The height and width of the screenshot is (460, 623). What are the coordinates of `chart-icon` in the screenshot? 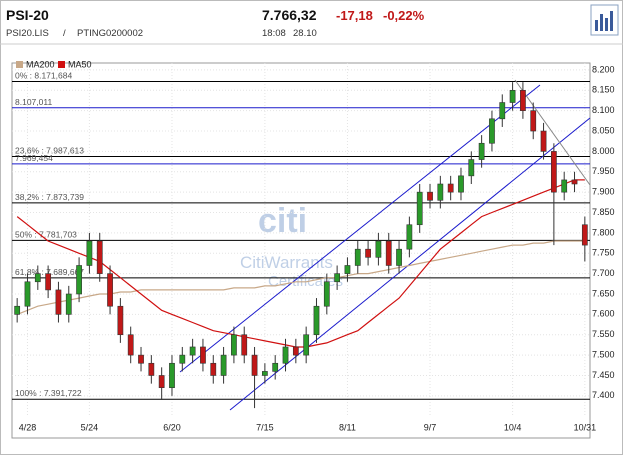 It's located at (604, 20).